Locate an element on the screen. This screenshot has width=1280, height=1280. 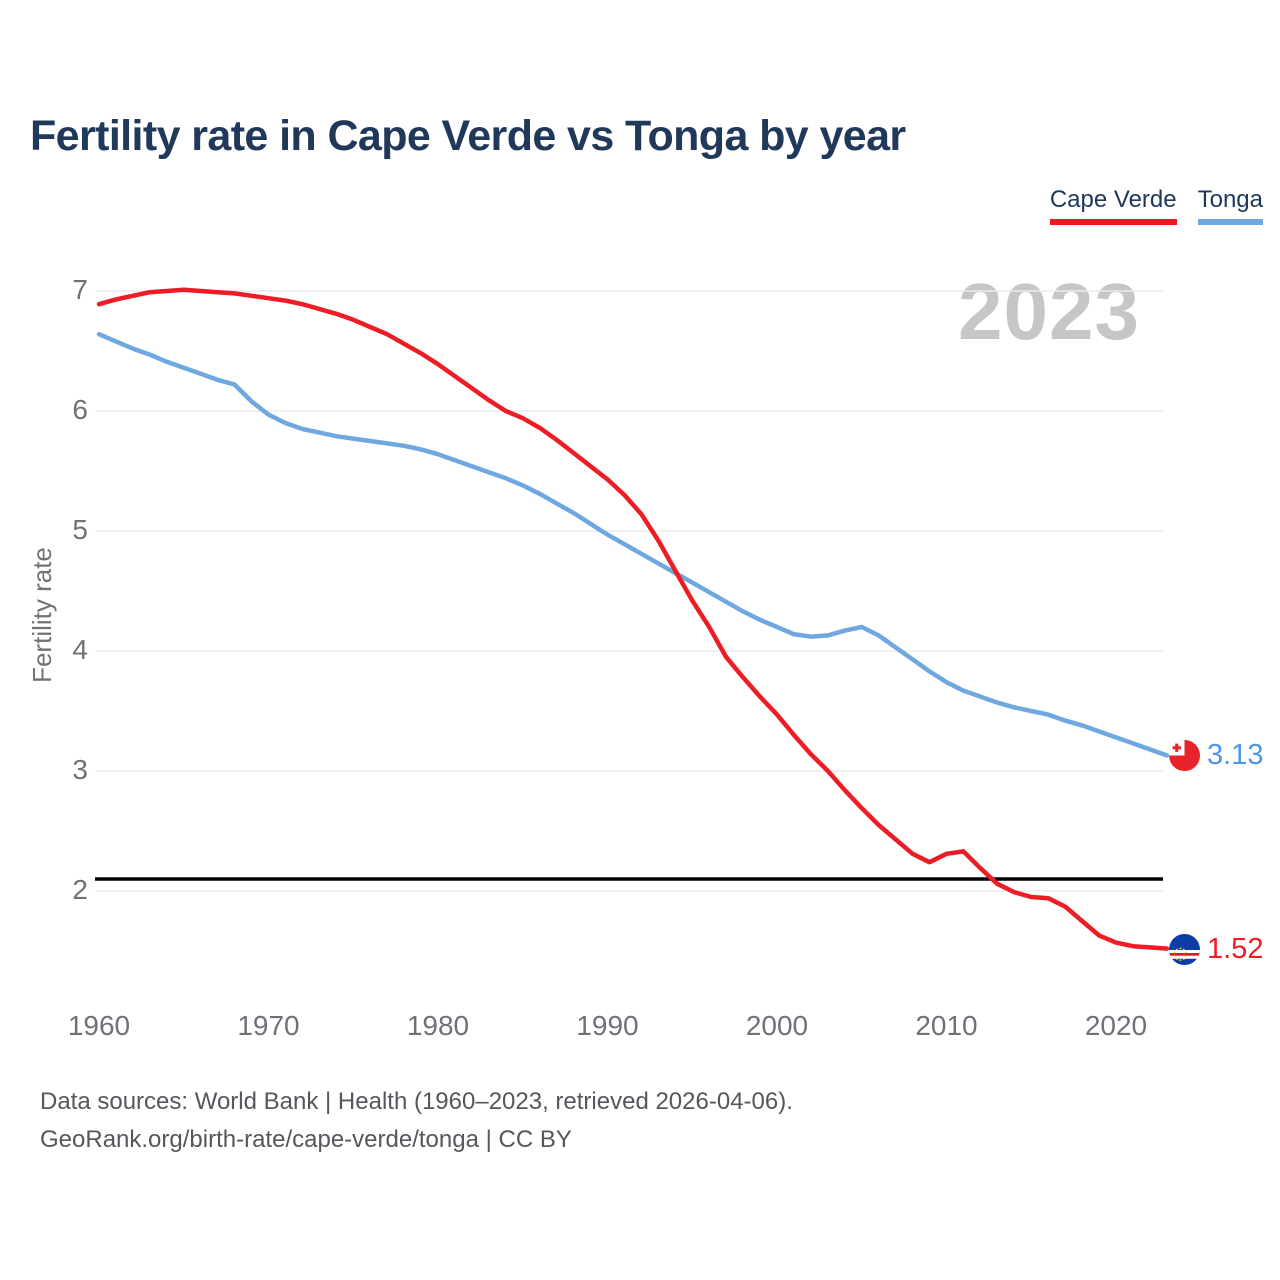
legend-item-cape-verde: Cape Verde is located at coordinates (1113, 205).